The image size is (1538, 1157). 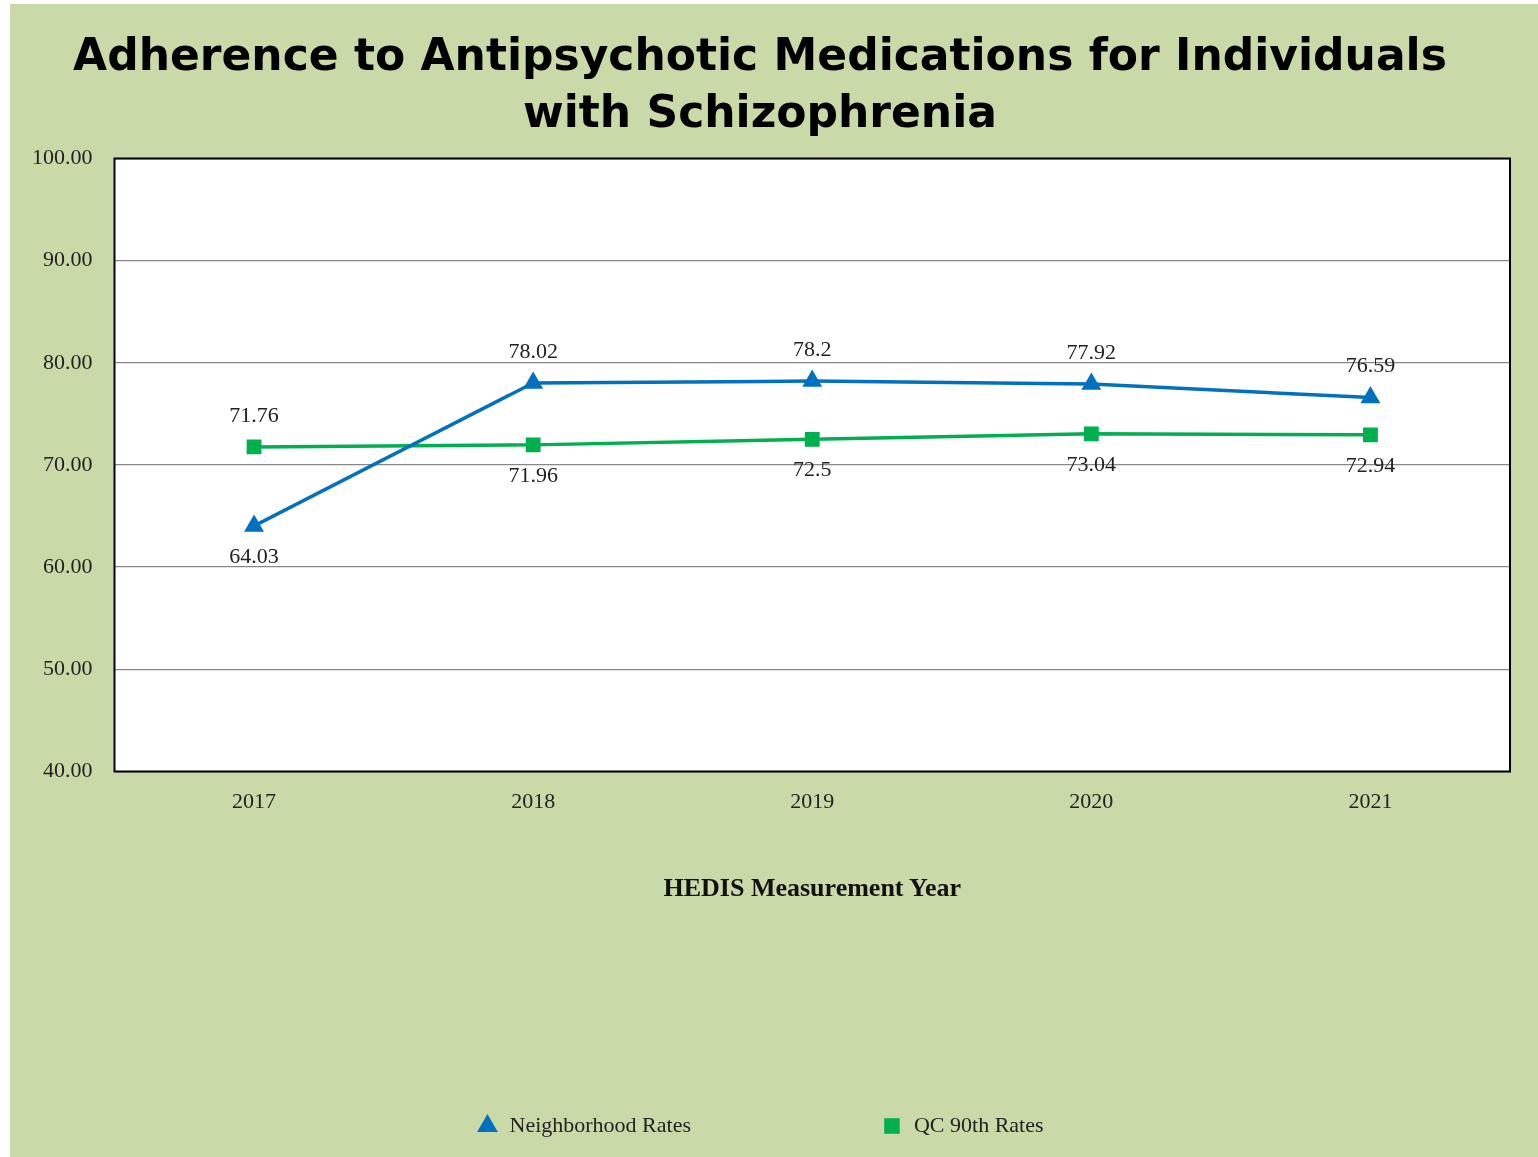 What do you see at coordinates (68, 565) in the screenshot?
I see `y-tick-label: 60.00` at bounding box center [68, 565].